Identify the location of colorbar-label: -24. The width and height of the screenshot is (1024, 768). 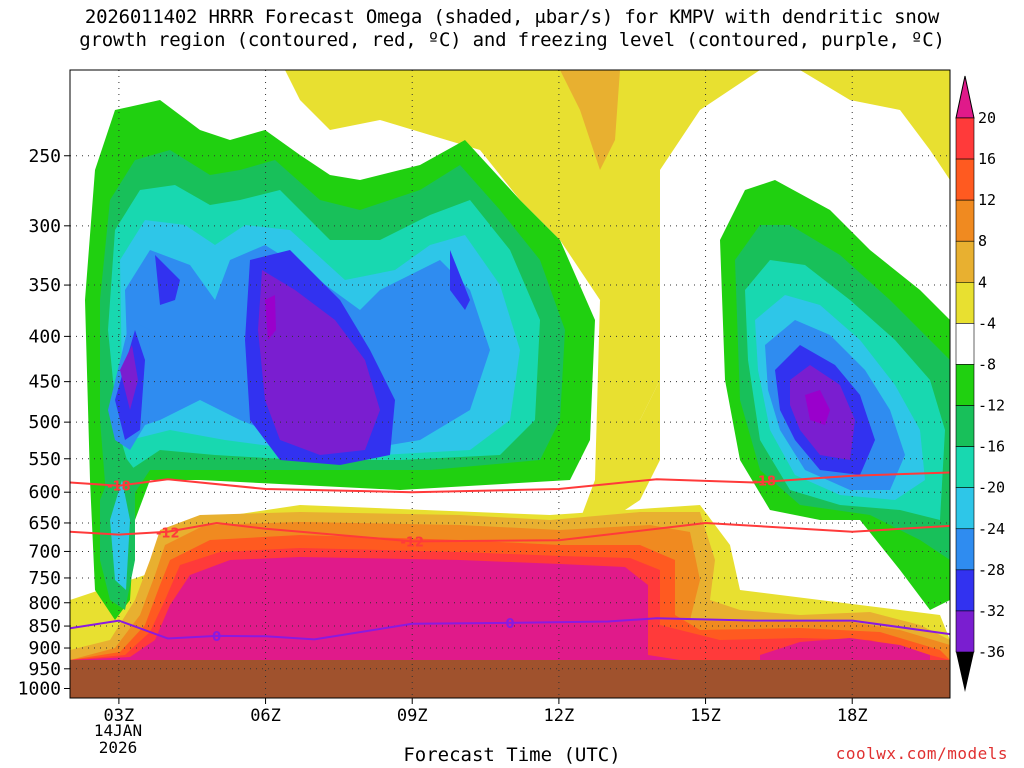
(991, 529).